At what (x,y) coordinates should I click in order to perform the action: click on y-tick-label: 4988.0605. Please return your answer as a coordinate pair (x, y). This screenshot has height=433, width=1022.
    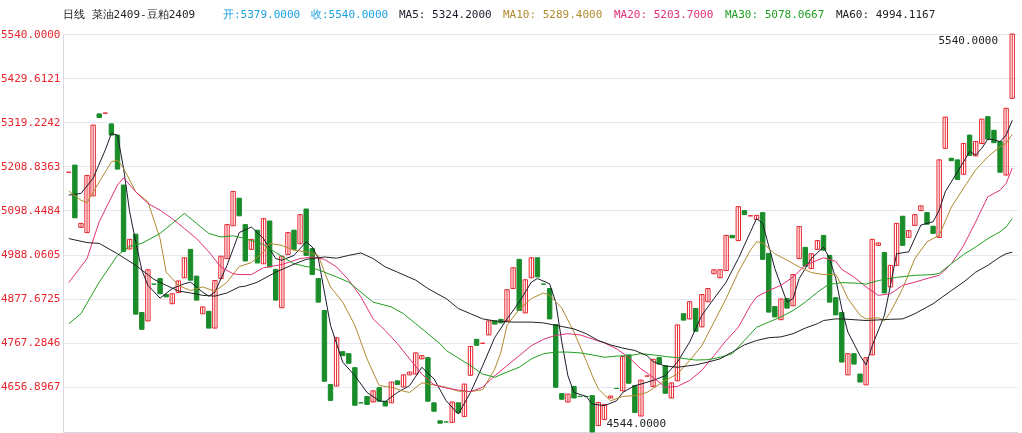
    Looking at the image, I should click on (30, 255).